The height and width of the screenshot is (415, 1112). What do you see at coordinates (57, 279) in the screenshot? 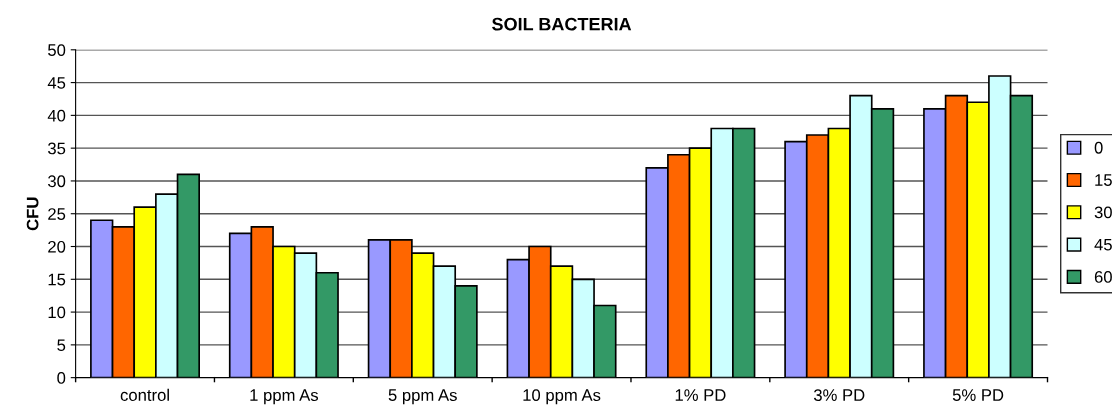
I see `y-tick-label: 15` at bounding box center [57, 279].